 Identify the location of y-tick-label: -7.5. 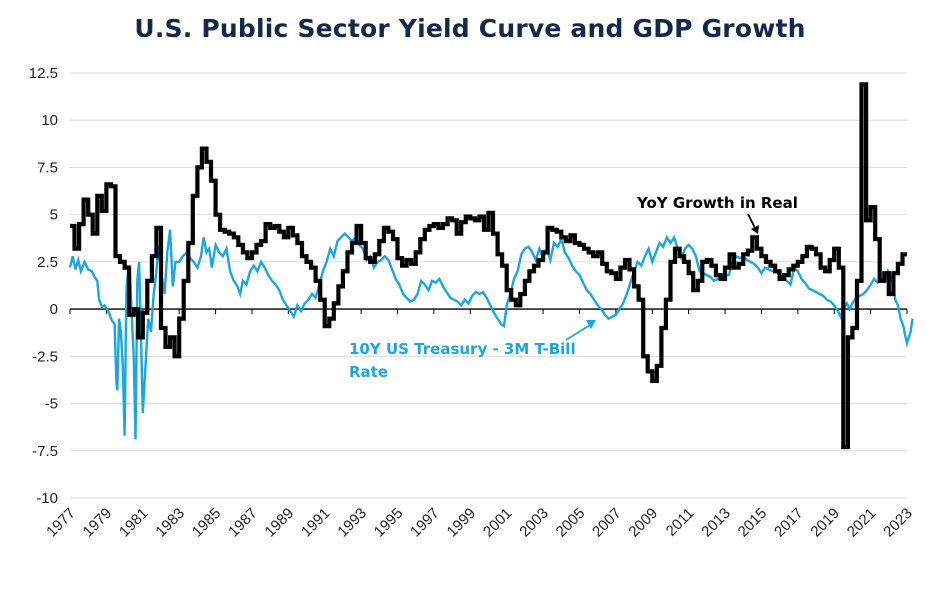
(45, 451).